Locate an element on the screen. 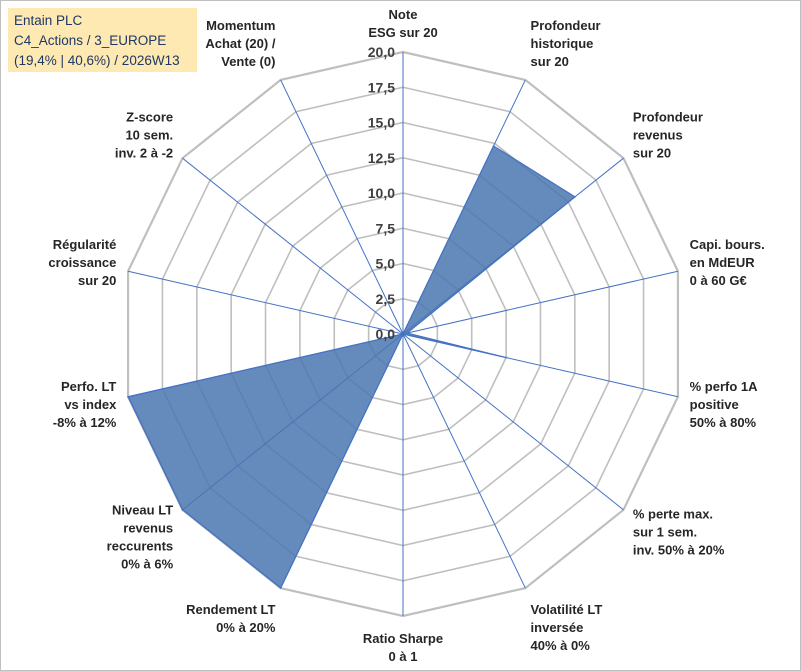  axis-label: Capi. bours. en MdEUR 0 à 60 G€ is located at coordinates (727, 262).